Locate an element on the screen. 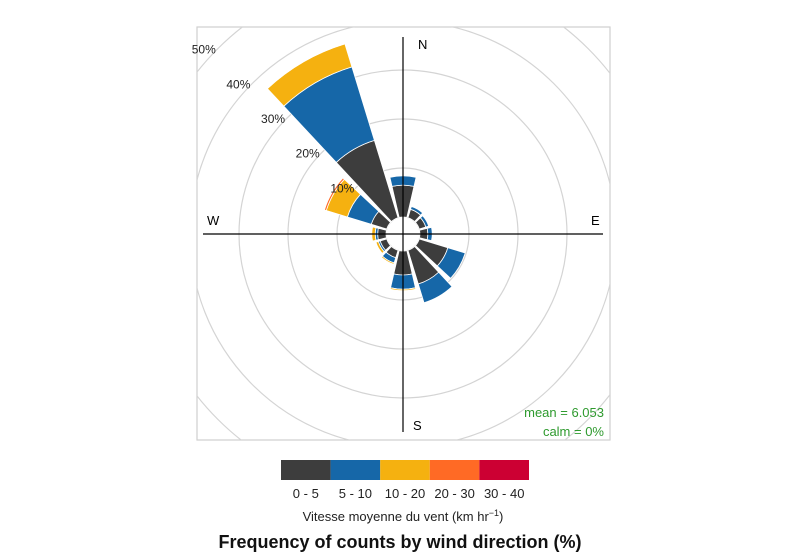 The height and width of the screenshot is (555, 800). legend: 0 - 5 5 - 10 10 - 20 20 - 30 30 - 40 is located at coordinates (405, 480).